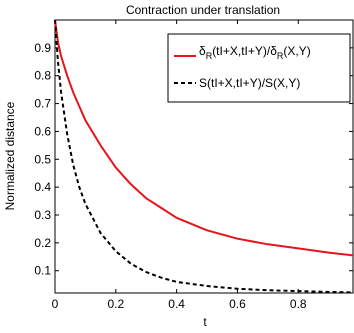 Image resolution: width=354 pixels, height=333 pixels. Describe the element at coordinates (244, 51) in the screenshot. I see `legend-label-part: (tI+X,tI+Y)/δ` at that location.